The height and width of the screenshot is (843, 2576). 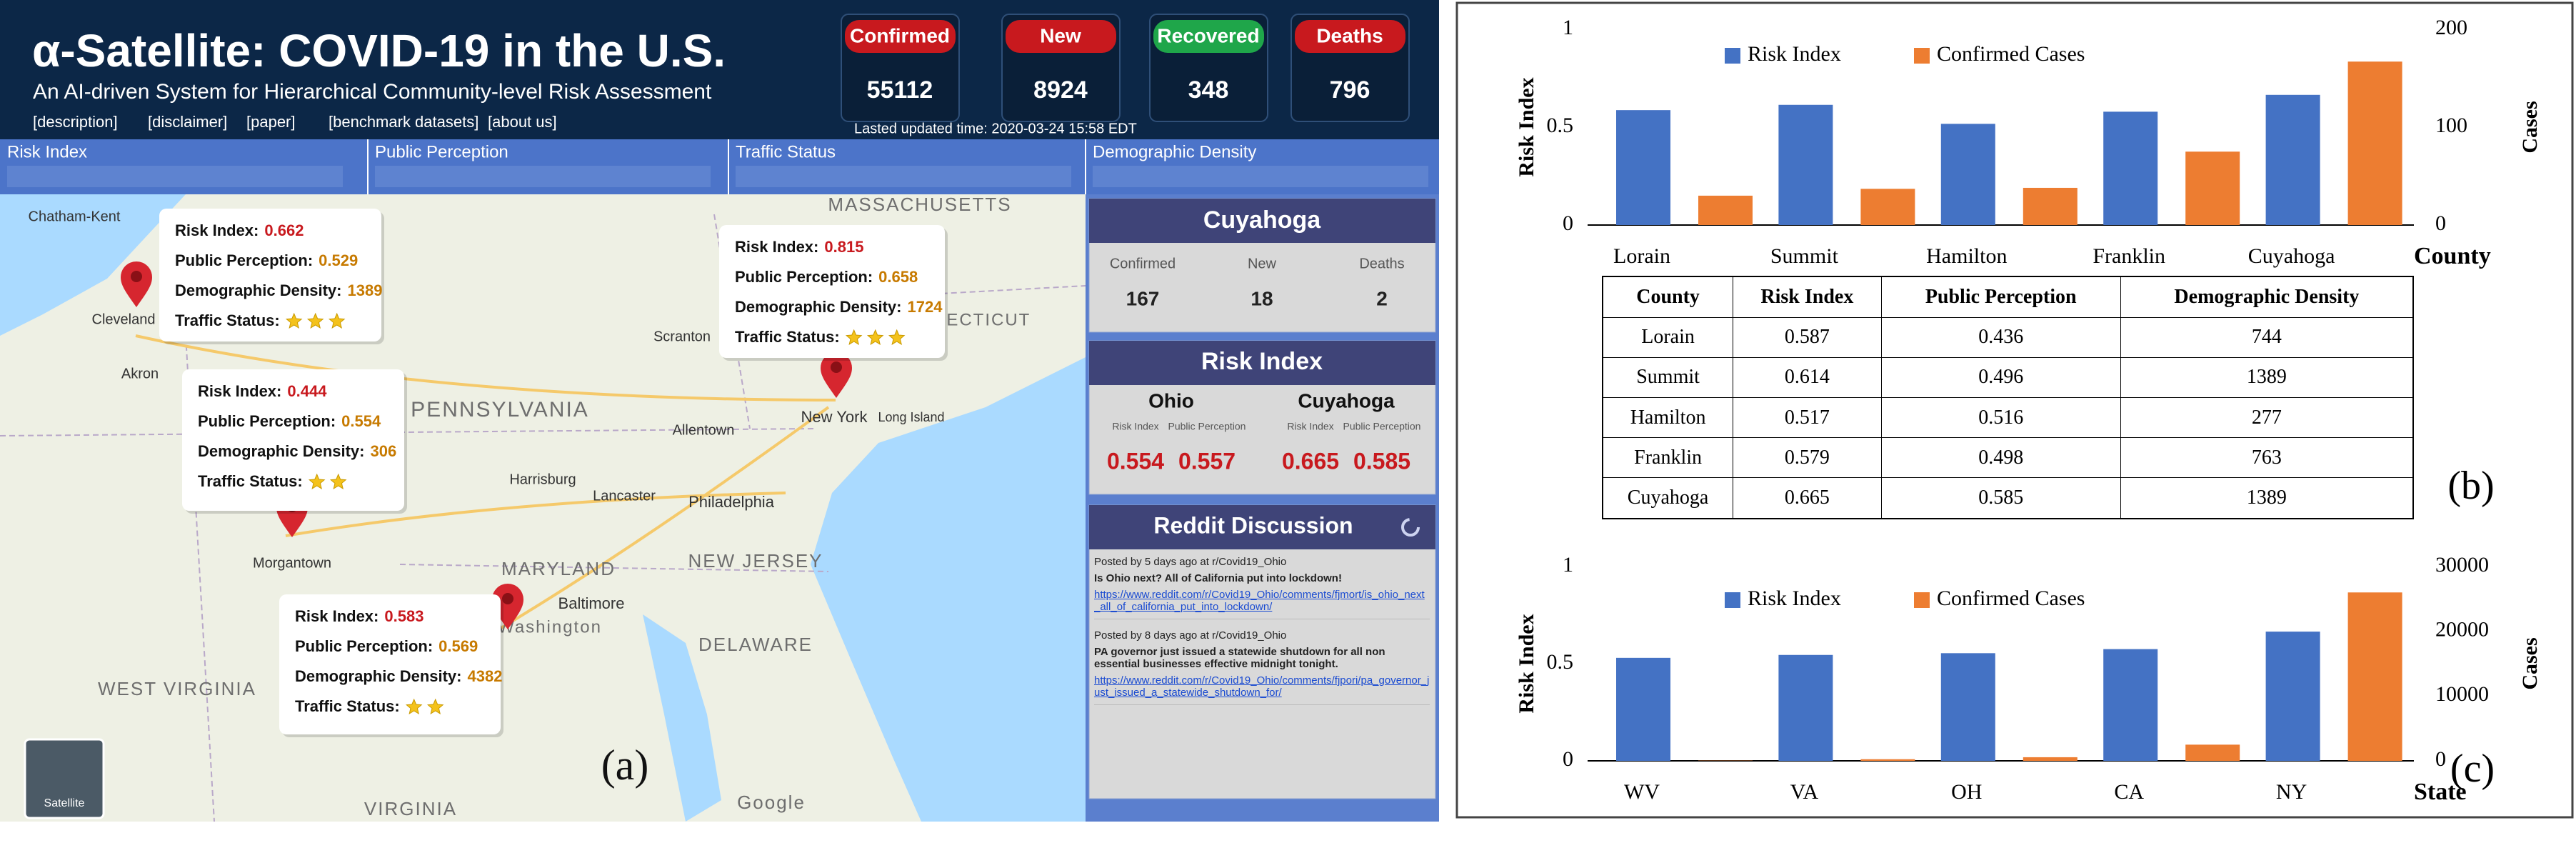 What do you see at coordinates (1807, 337) in the screenshot?
I see `table-cell: 0.587` at bounding box center [1807, 337].